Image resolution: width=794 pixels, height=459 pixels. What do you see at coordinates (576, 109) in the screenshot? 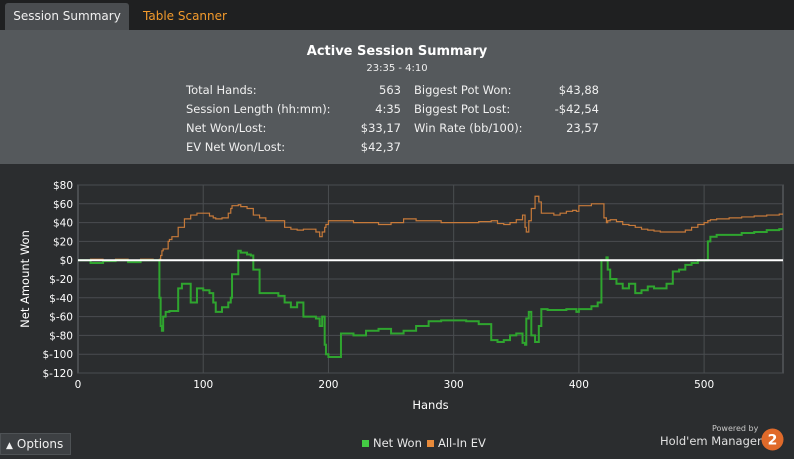
I see `biggest-pot-lost-value: -$42,54` at bounding box center [576, 109].